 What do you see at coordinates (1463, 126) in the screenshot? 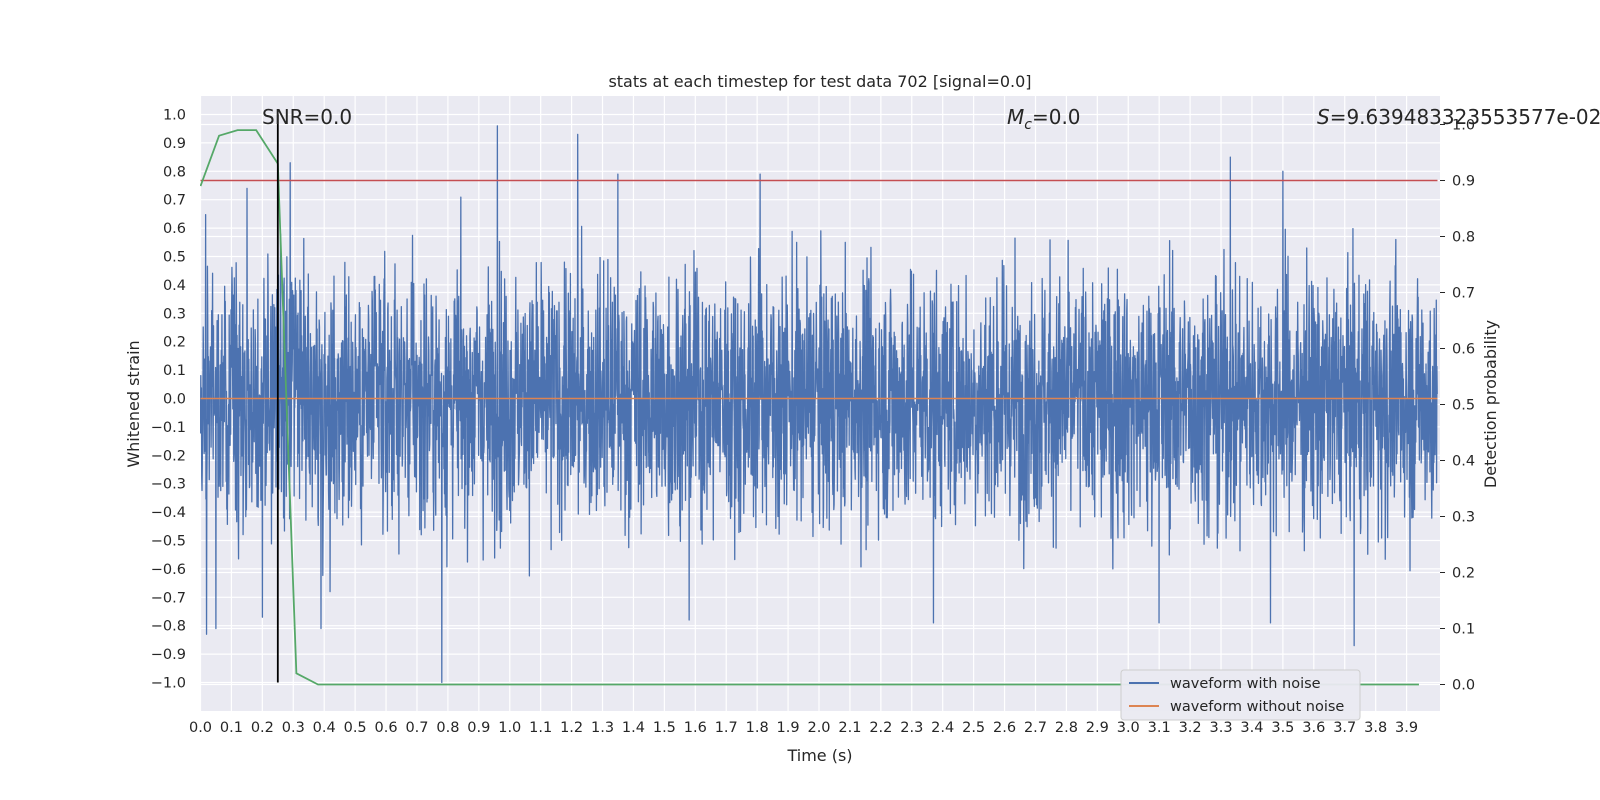
I see `y-right-tick-label: 1.0` at bounding box center [1463, 126].